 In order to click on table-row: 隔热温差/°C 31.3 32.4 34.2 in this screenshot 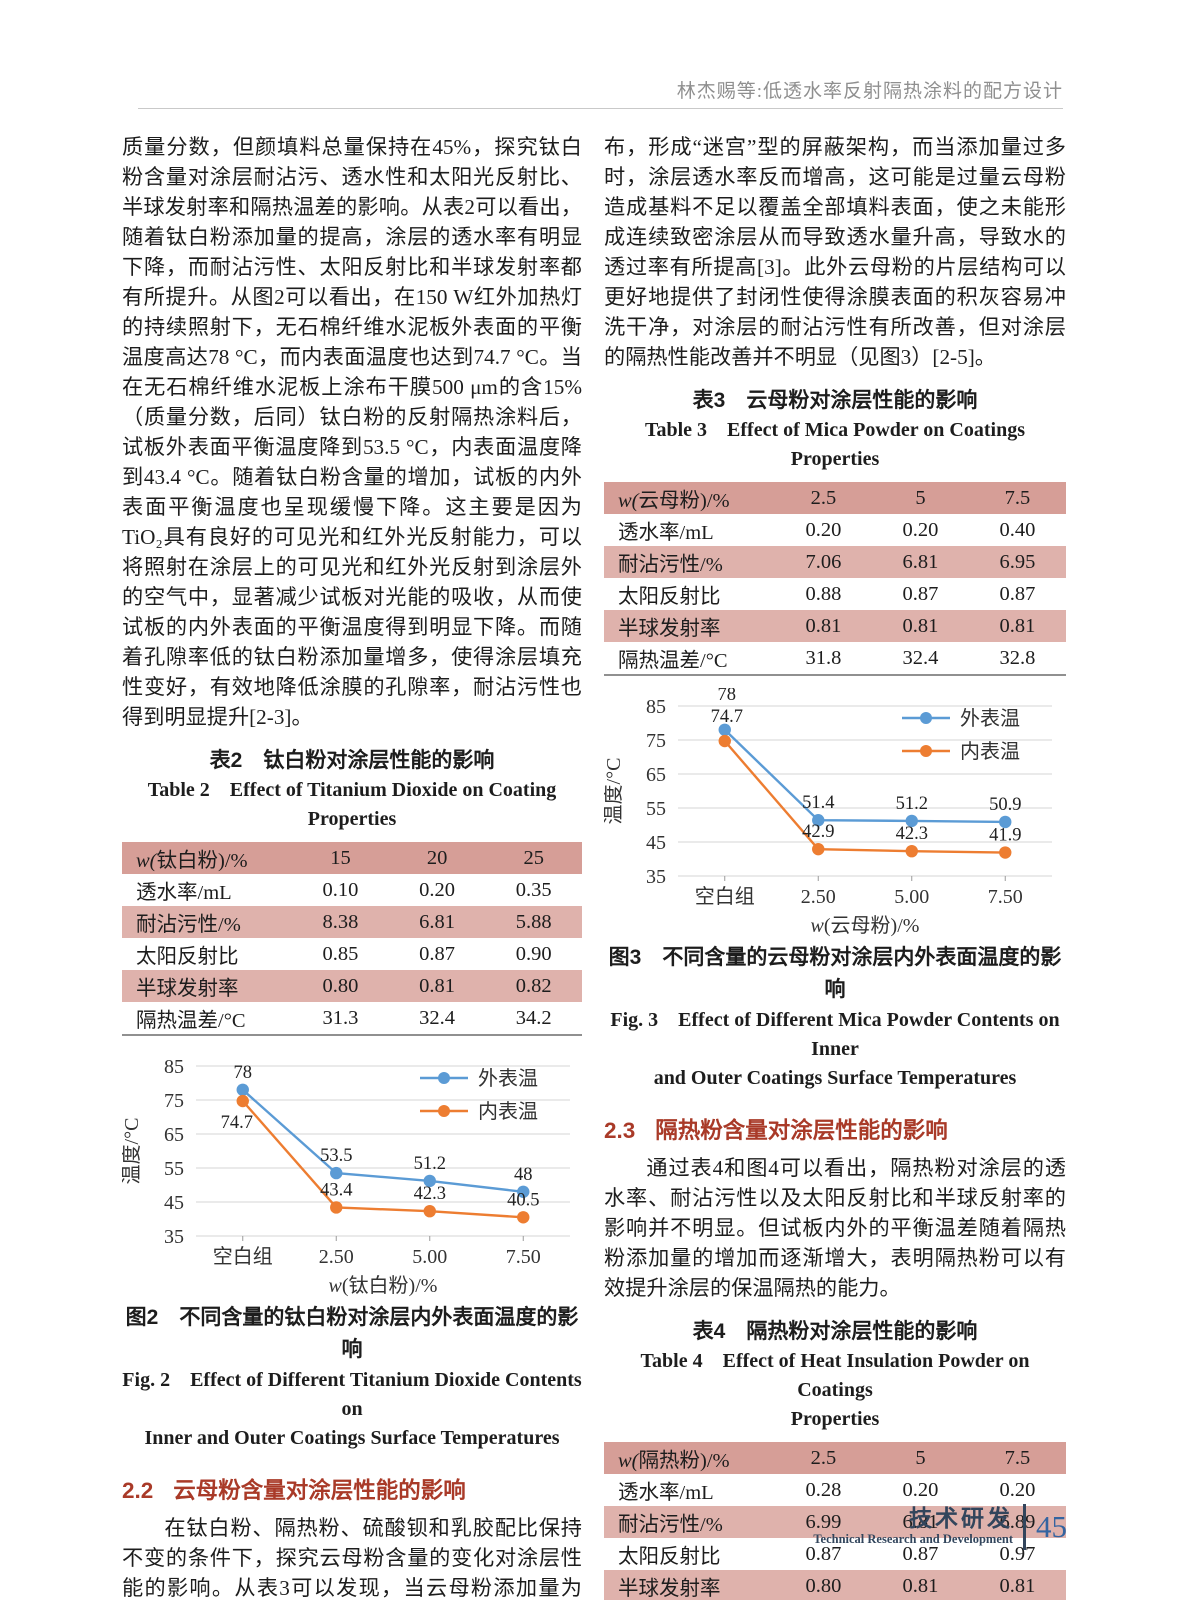, I will do `click(352, 1018)`.